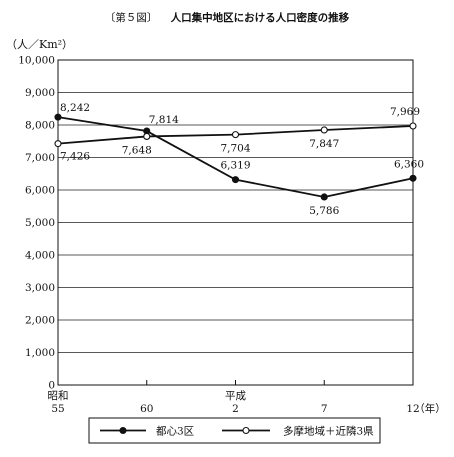 This screenshot has height=457, width=454. Describe the element at coordinates (40, 126) in the screenshot. I see `y-tick-label: 8,000` at that location.